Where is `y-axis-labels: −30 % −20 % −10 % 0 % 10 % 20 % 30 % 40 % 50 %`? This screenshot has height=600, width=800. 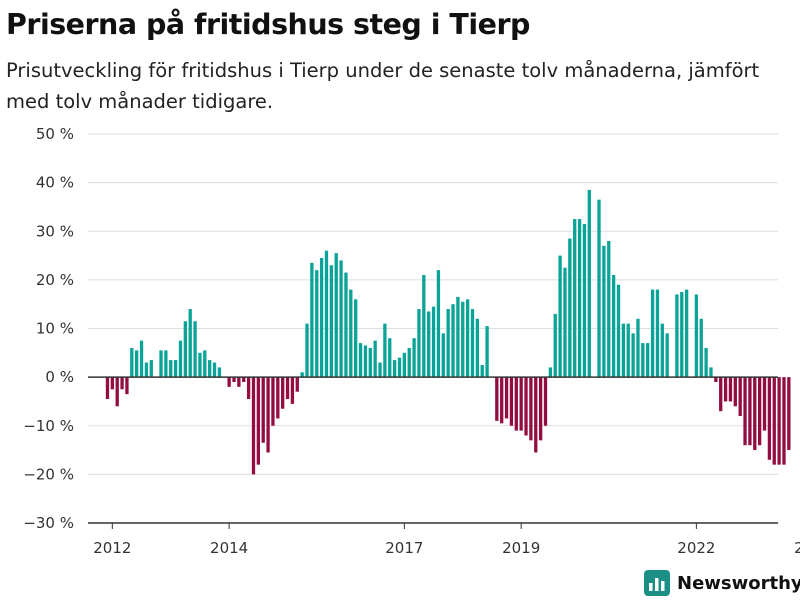 y-axis-labels: −30 % −20 % −10 % 0 % 10 % 20 % 30 % 40 % 50 % is located at coordinates (48, 328).